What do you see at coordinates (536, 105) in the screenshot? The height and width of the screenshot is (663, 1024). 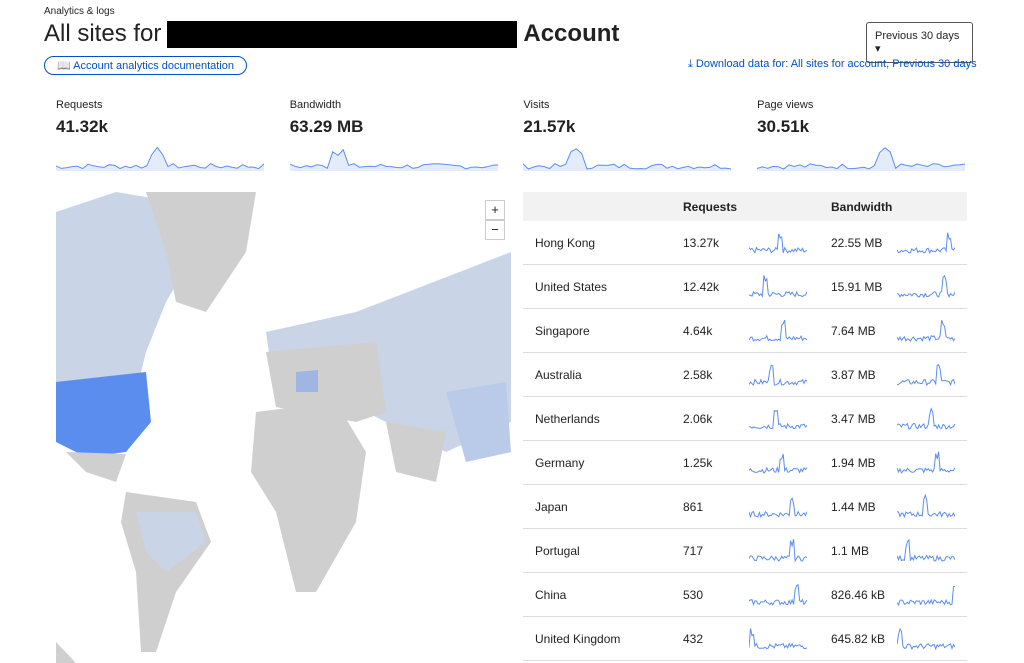 I see `metric-label: Visits` at bounding box center [536, 105].